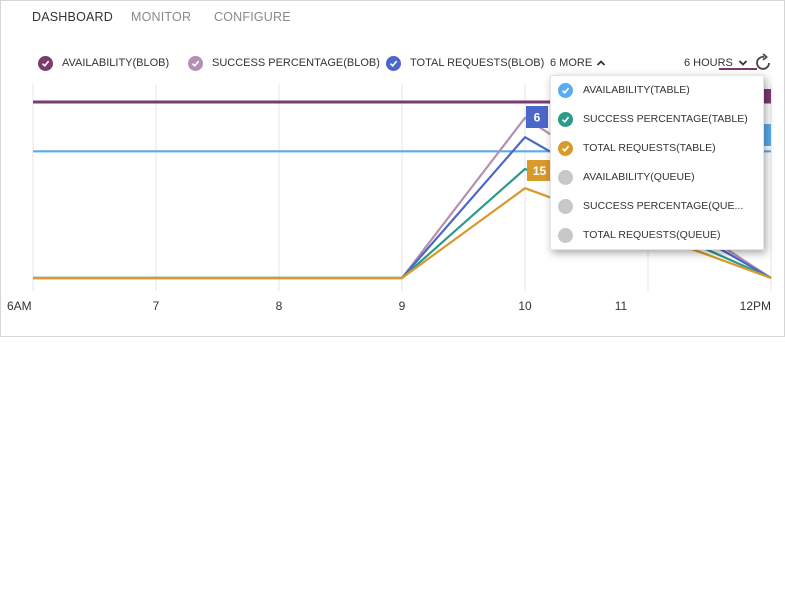 The height and width of the screenshot is (614, 785). What do you see at coordinates (402, 306) in the screenshot?
I see `x-tick-label: 9` at bounding box center [402, 306].